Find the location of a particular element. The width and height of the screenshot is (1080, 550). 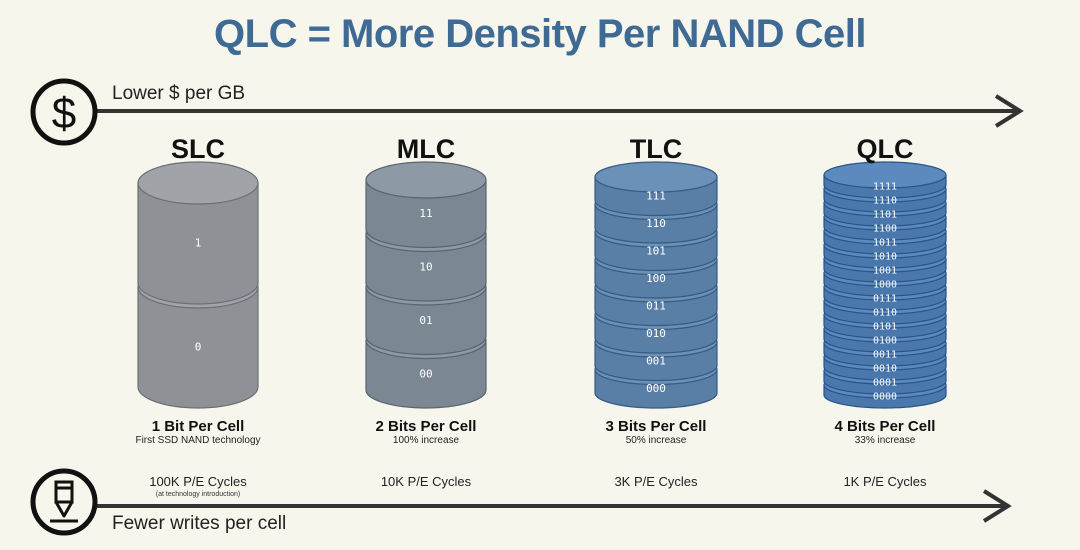

cycles-slc: 100K P/E Cycles is located at coordinates (198, 481).